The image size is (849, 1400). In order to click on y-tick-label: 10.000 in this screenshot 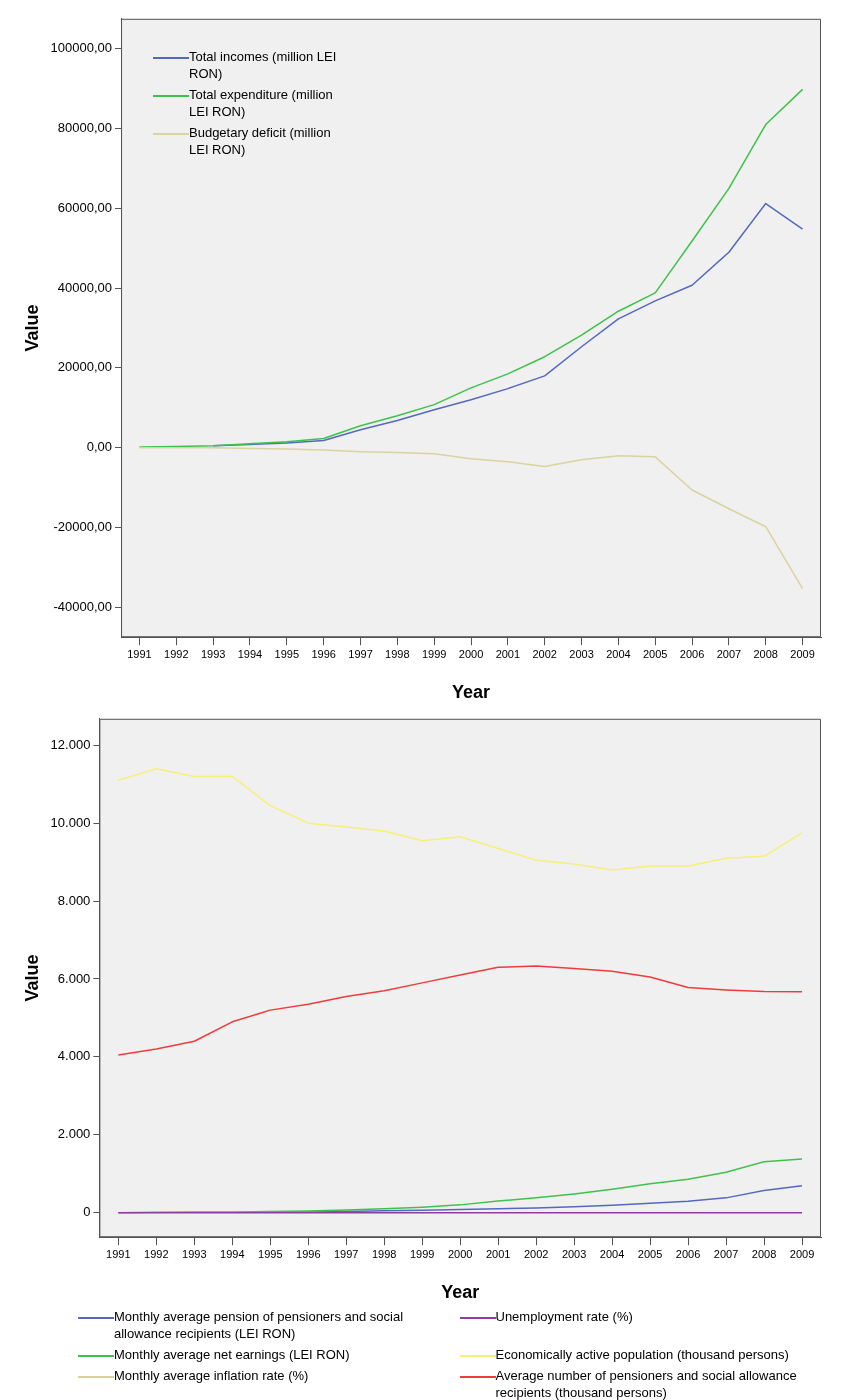, I will do `click(70, 822)`.